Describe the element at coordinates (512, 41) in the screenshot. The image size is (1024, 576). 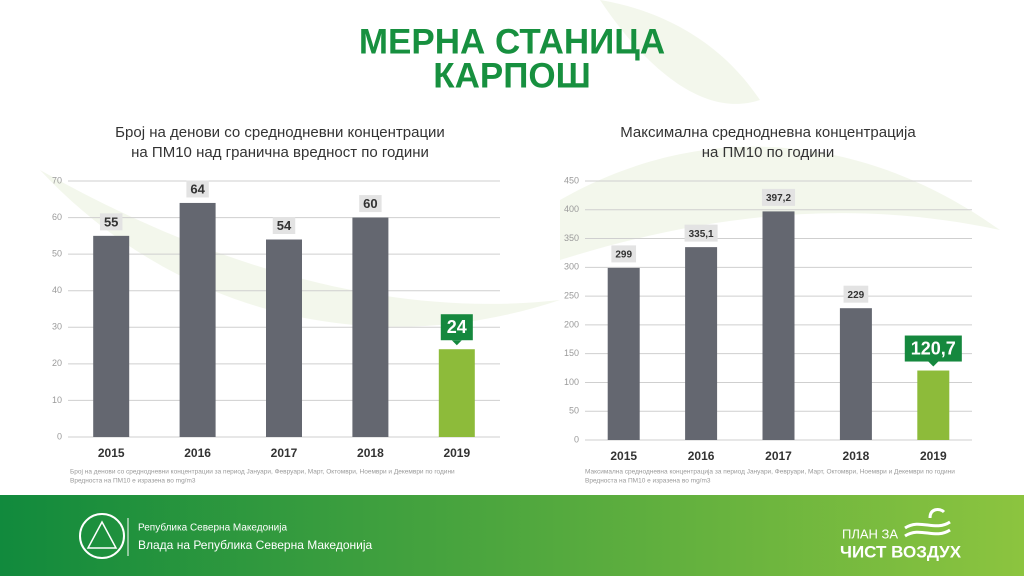
I see `page-title: МЕРНА СТАНИЦА` at that location.